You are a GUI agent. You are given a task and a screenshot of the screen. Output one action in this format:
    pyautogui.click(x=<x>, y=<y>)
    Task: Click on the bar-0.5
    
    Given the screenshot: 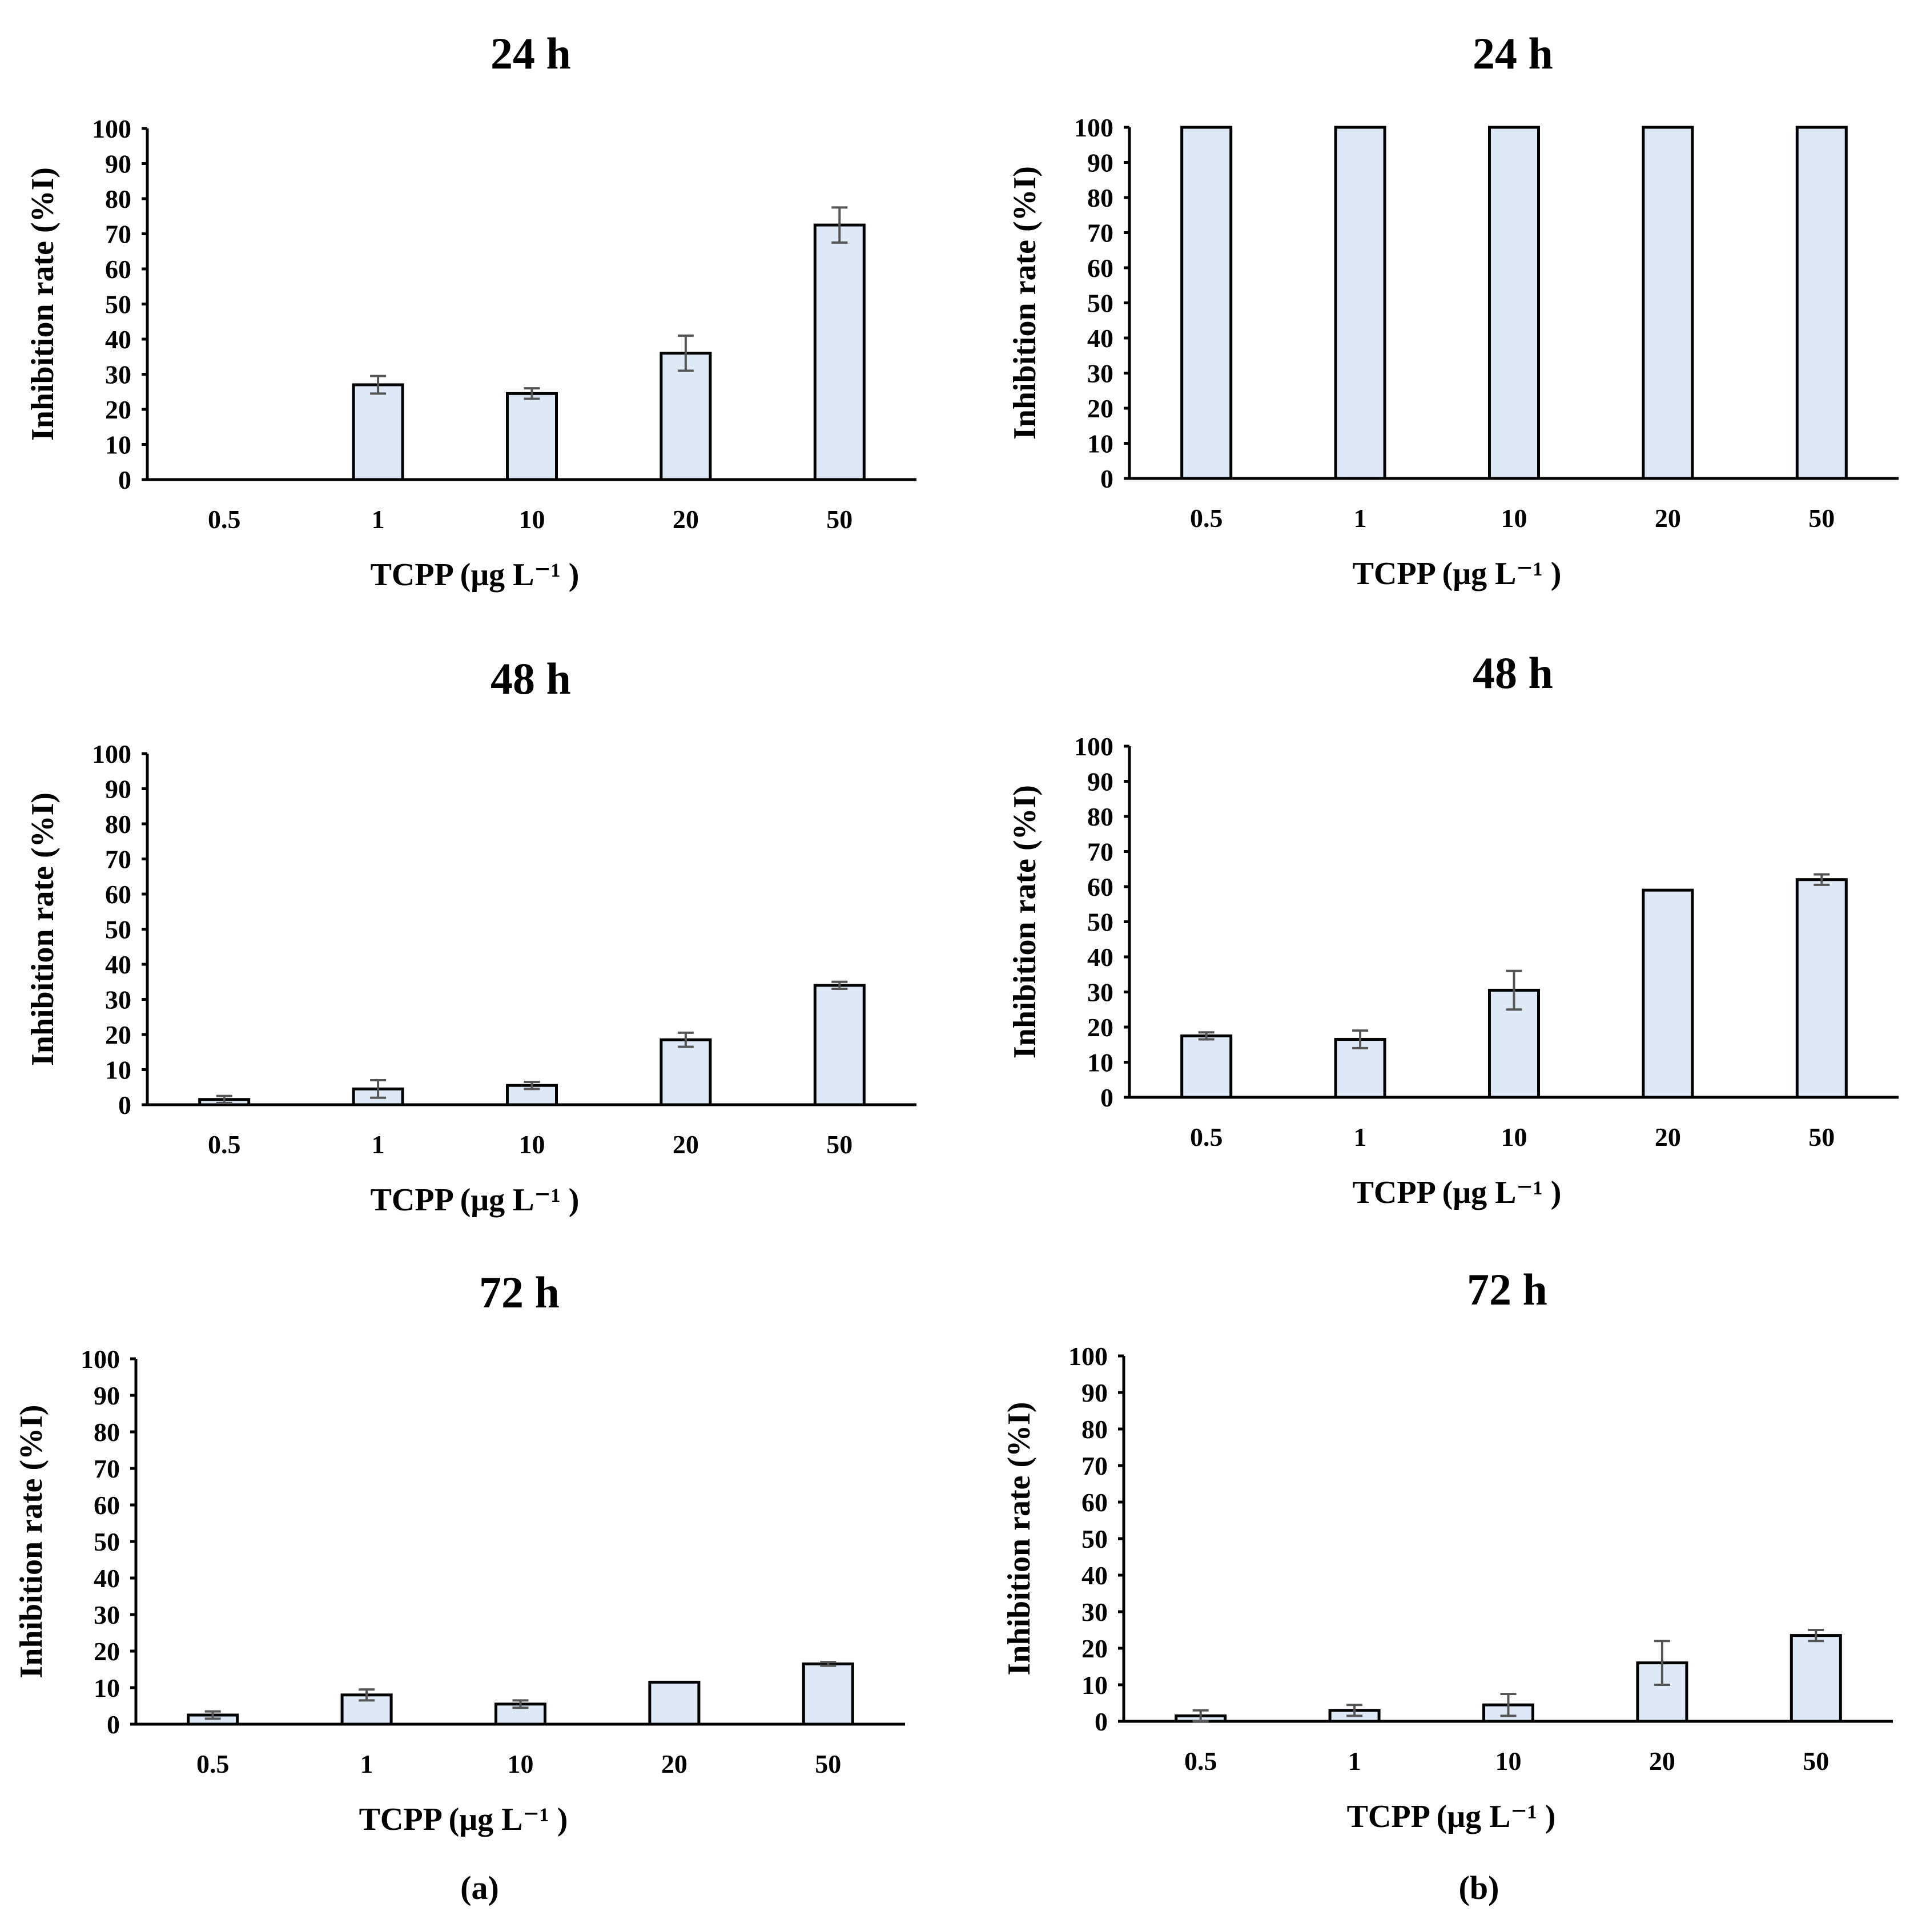 What is the action you would take?
    pyautogui.click(x=1206, y=1066)
    